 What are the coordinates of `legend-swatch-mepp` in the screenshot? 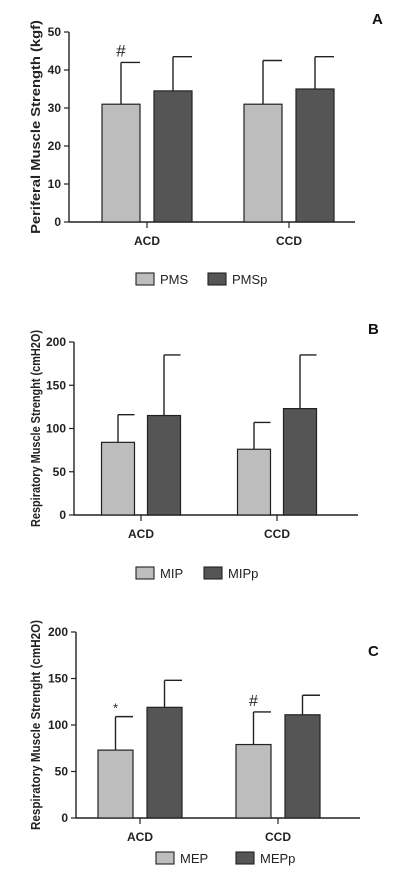 It's located at (245, 858).